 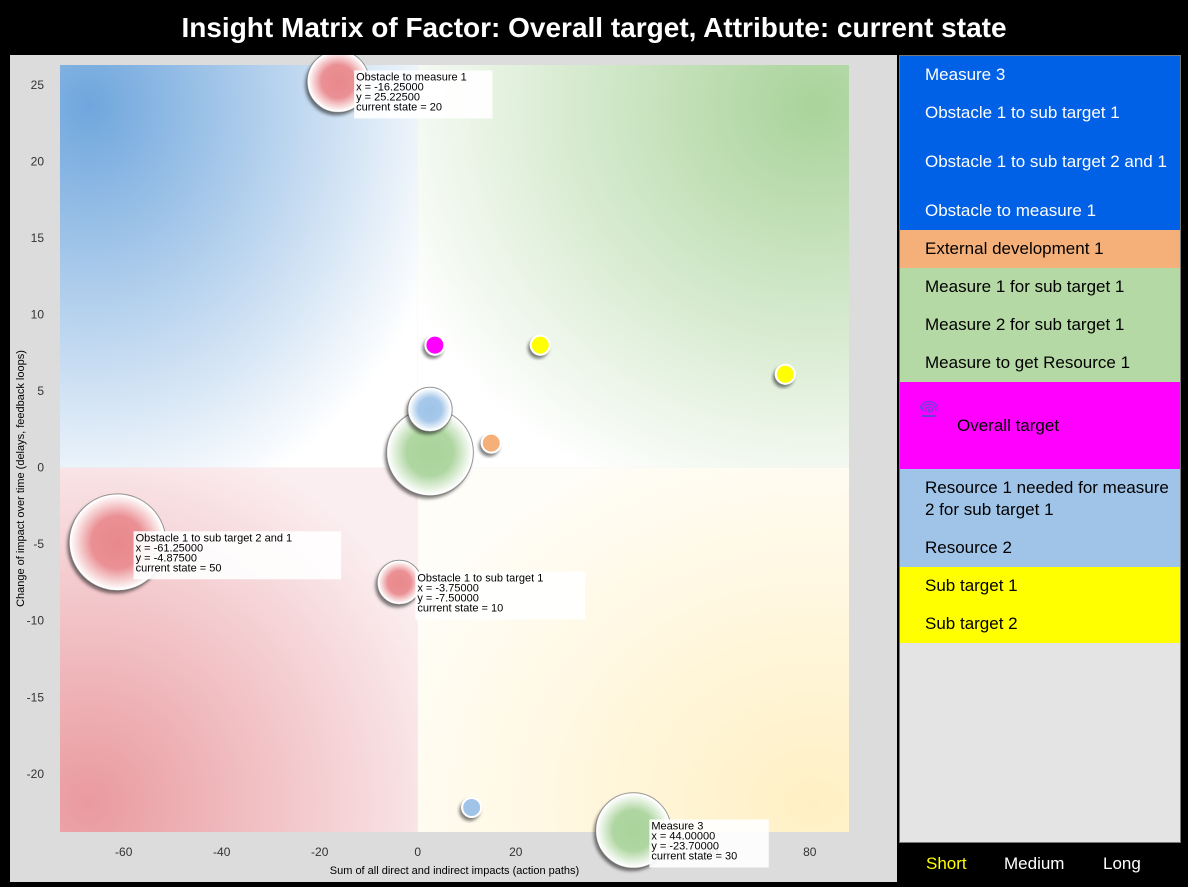 I want to click on data-label-line: Obstacle to measure 1, so click(x=411, y=77).